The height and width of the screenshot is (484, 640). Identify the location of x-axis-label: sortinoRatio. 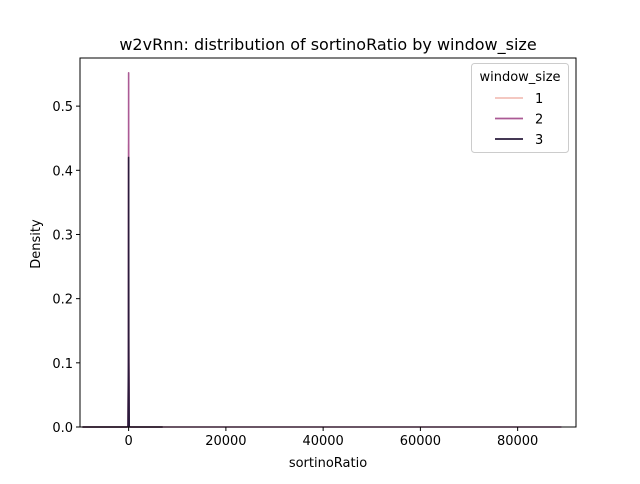
(328, 463).